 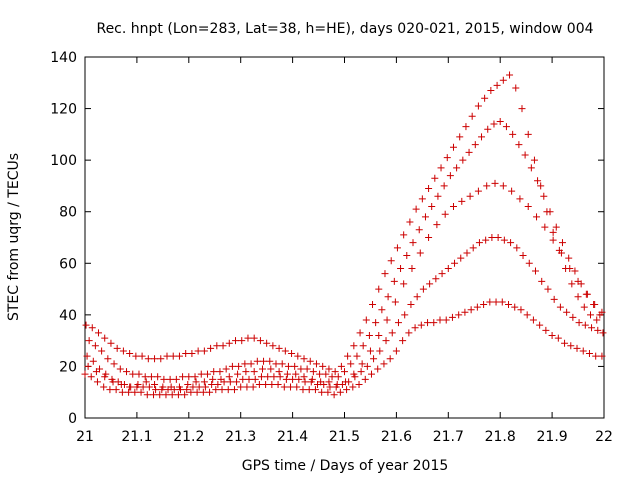 What do you see at coordinates (344, 437) in the screenshot?
I see `x-tick-label: 21.5` at bounding box center [344, 437].